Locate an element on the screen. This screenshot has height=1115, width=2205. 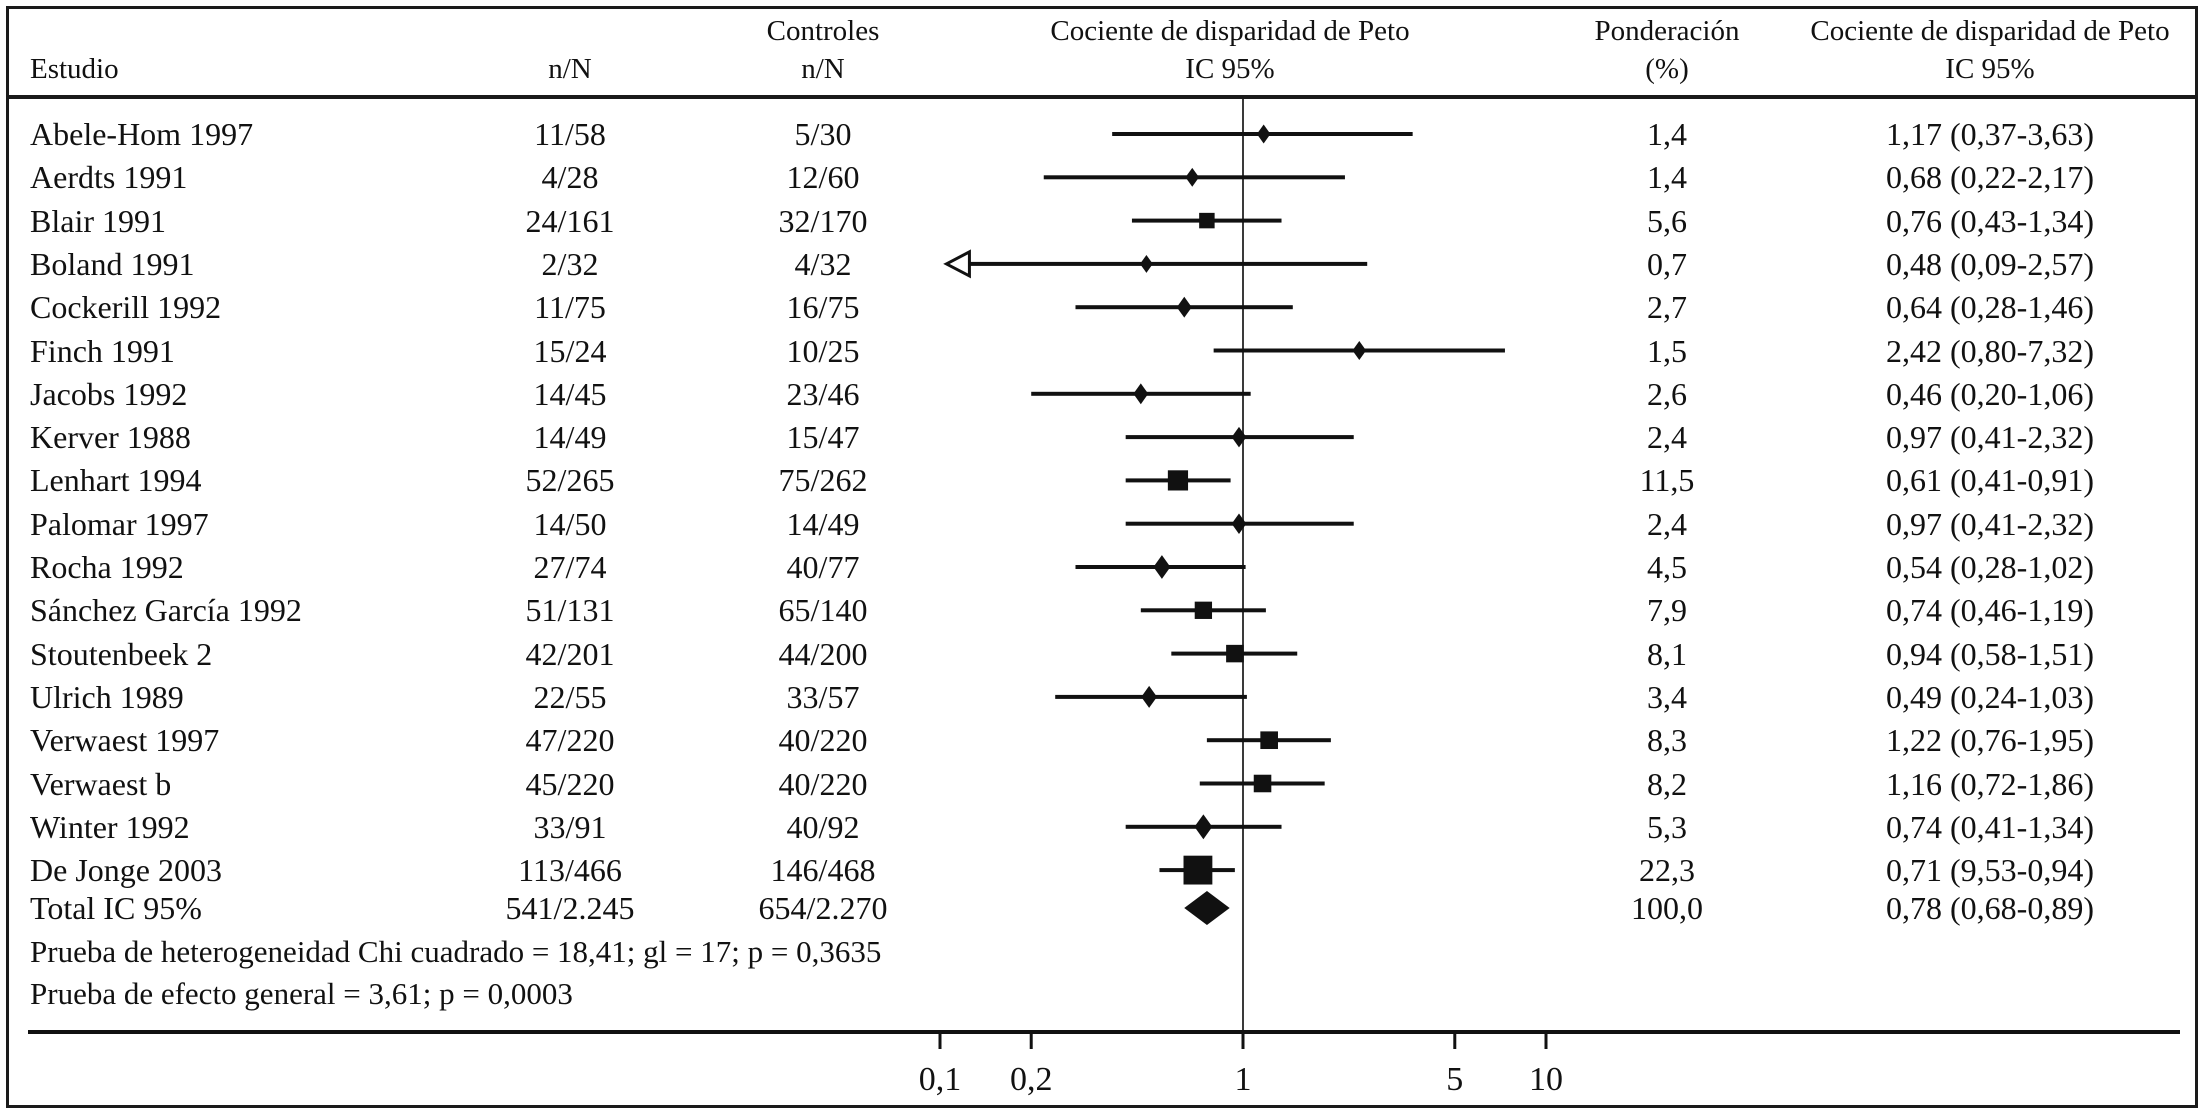
study-name: Rocha 1992 is located at coordinates (107, 567).